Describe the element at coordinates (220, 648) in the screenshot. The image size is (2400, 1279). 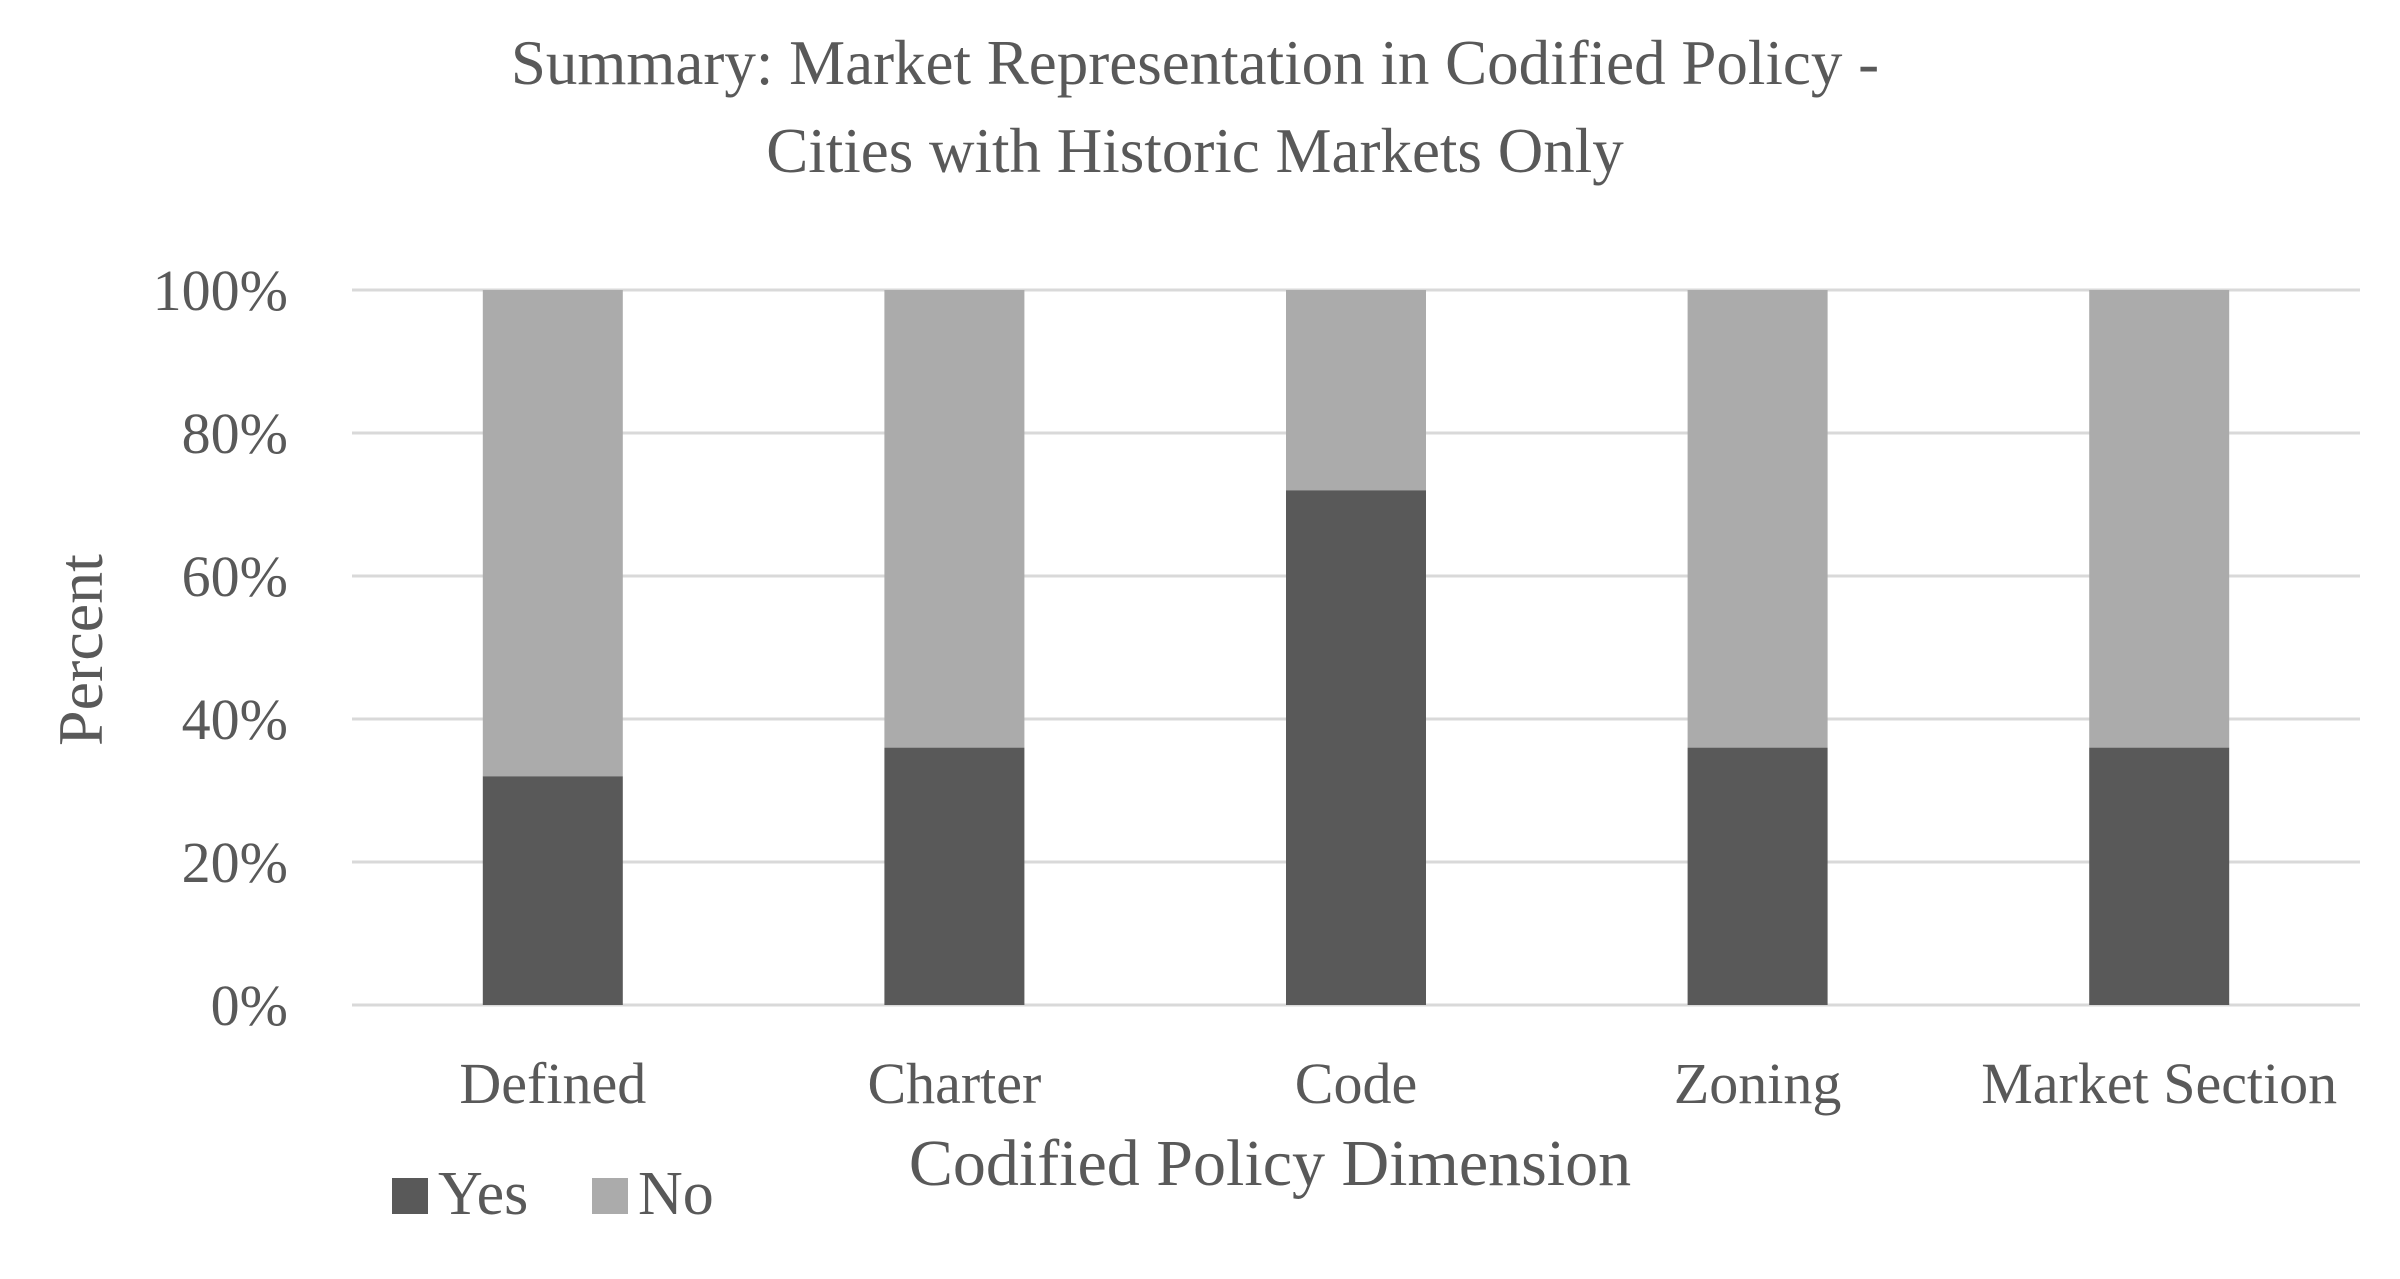
I see `y-axis-tick-labels: 0% 20% 40% 60% 80% 100%` at that location.